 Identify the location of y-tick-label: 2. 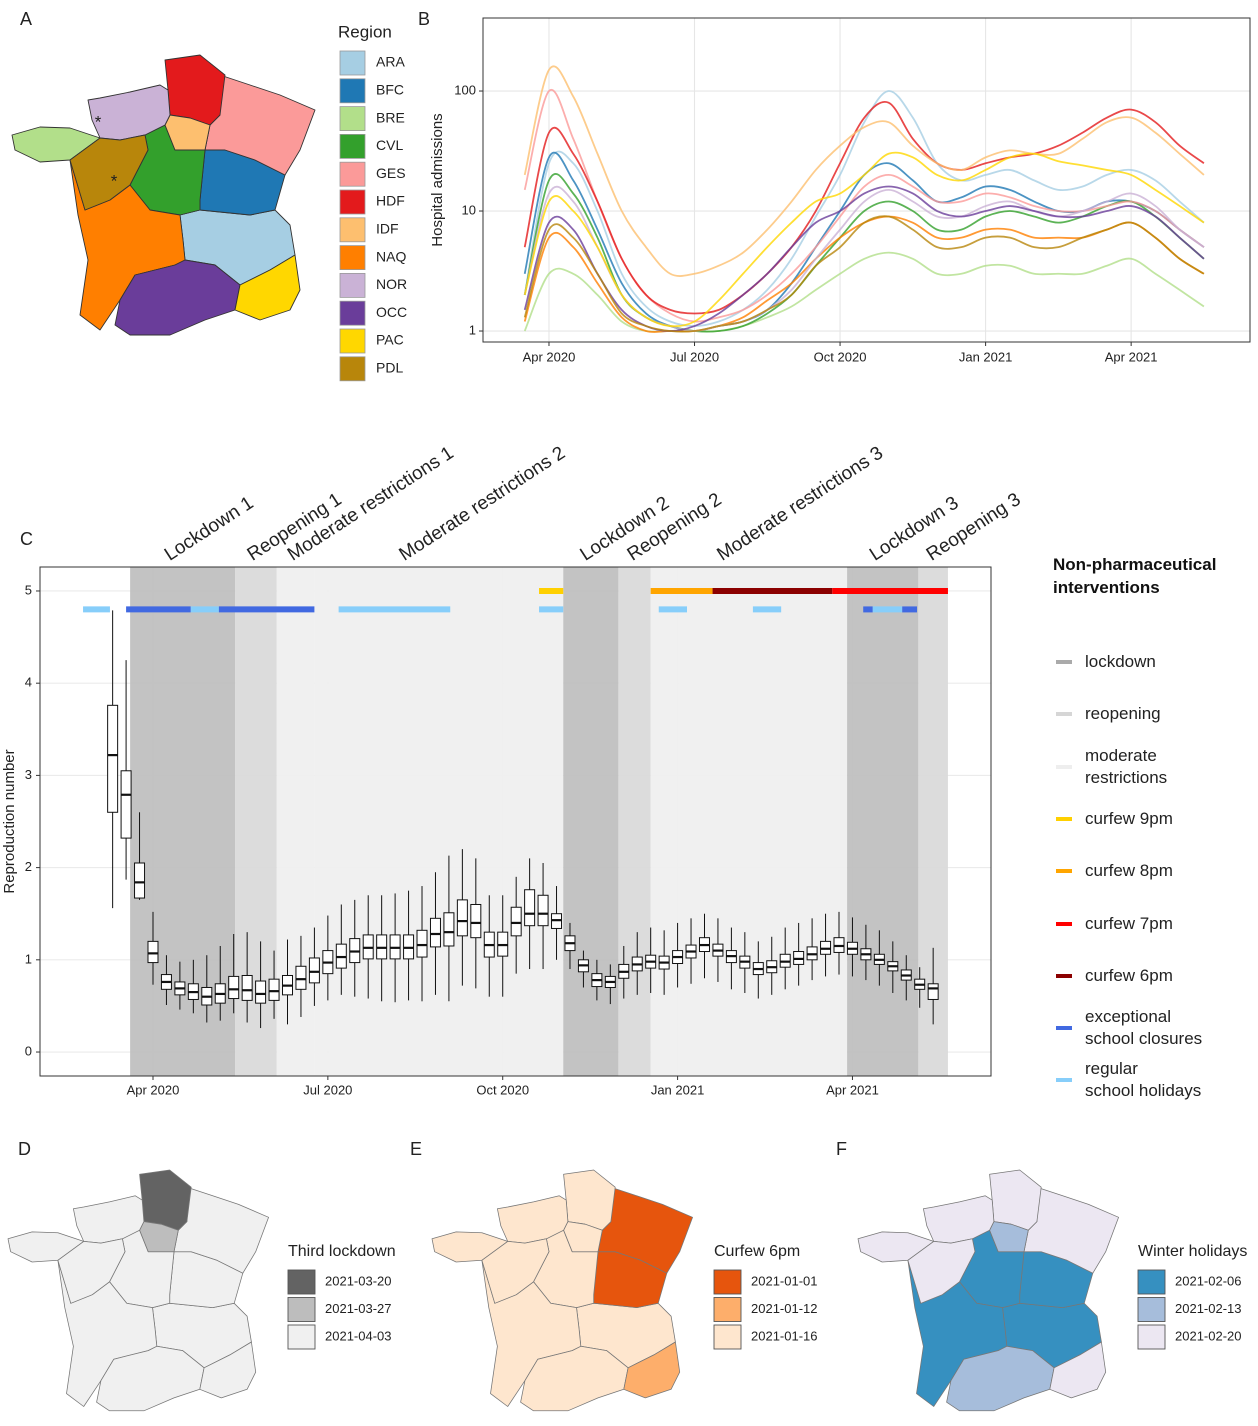
(28, 866).